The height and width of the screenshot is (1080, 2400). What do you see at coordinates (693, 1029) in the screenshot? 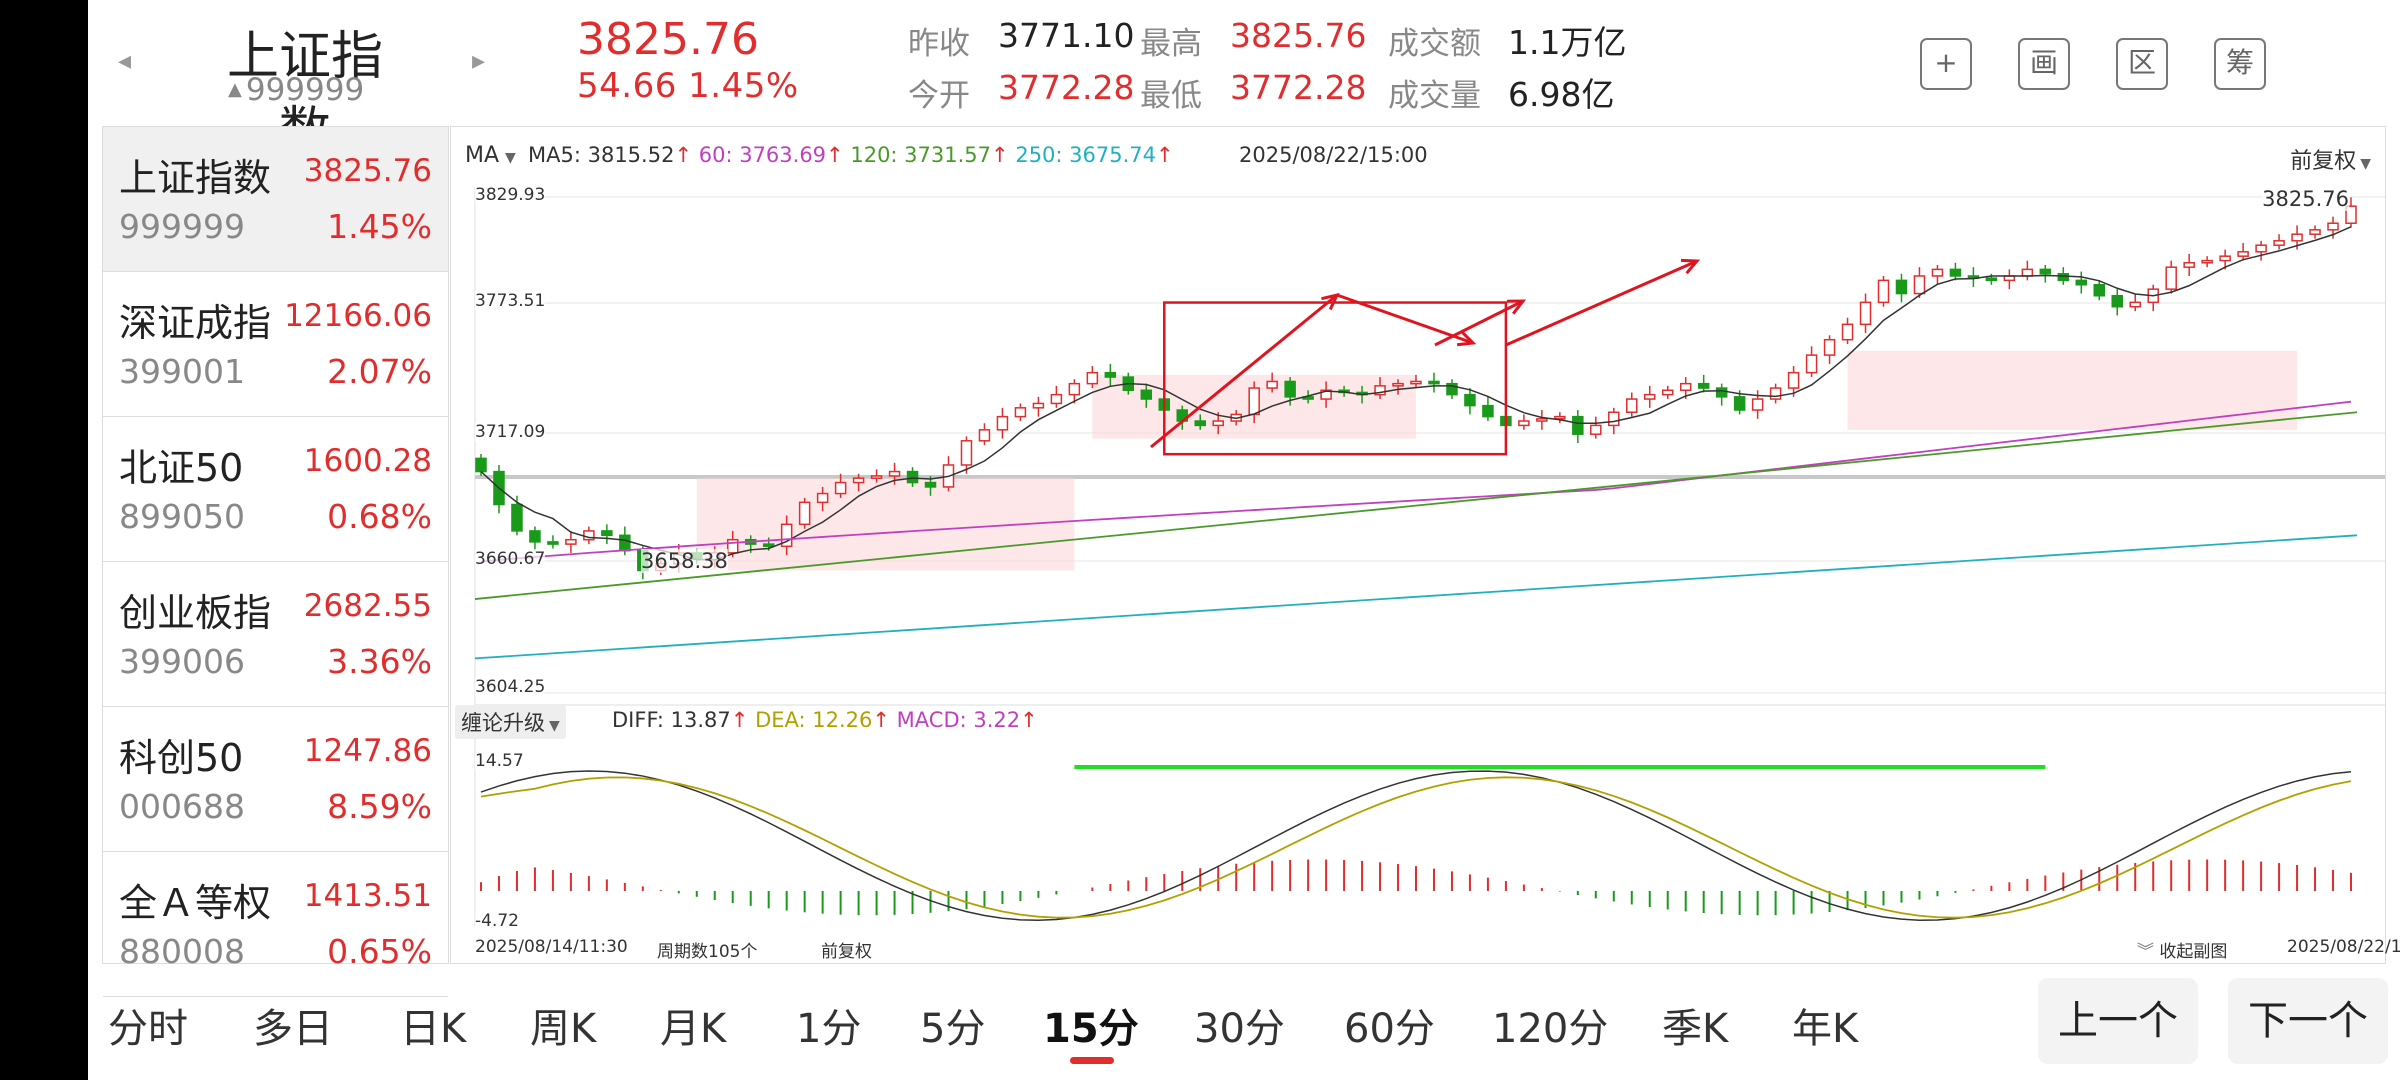
I see `period-tab: 月K` at bounding box center [693, 1029].